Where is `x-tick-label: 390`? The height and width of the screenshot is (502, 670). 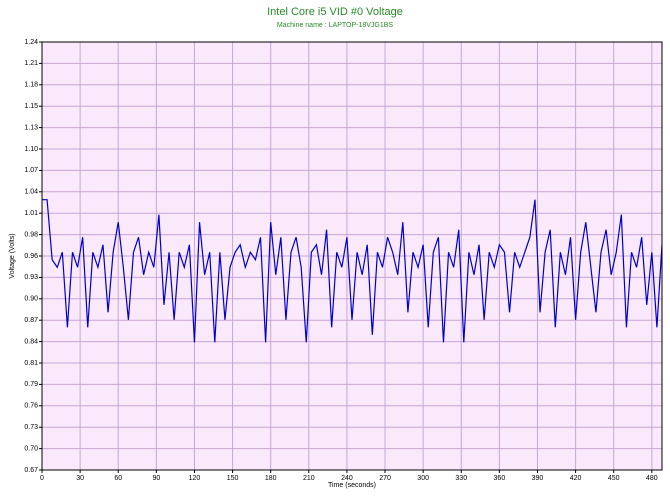
x-tick-label: 390 is located at coordinates (538, 478).